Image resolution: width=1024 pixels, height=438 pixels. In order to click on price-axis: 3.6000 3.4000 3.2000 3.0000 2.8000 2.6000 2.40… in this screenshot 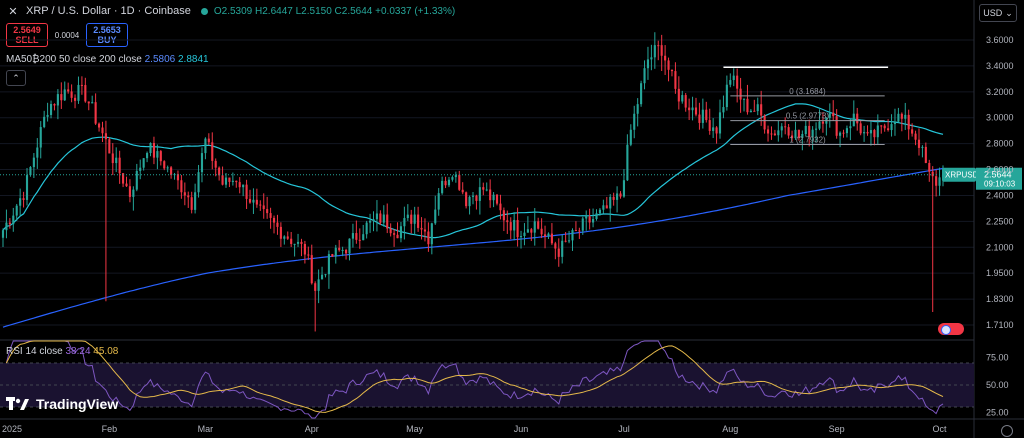, I will do `click(1000, 182)`.